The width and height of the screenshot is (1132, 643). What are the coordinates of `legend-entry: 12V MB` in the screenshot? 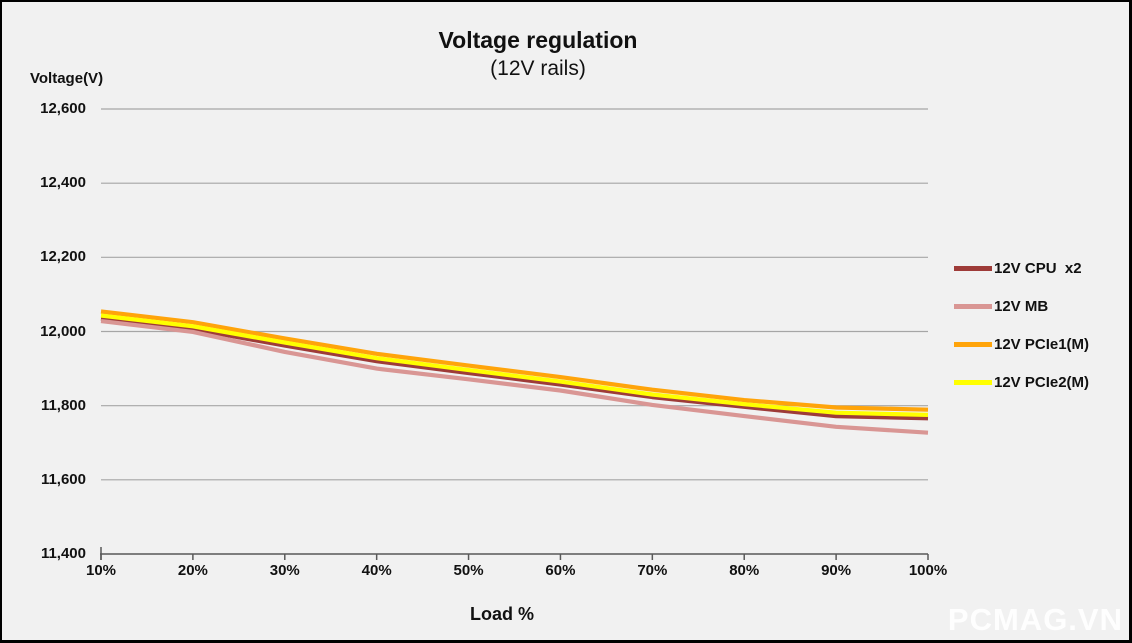 It's located at (1021, 306).